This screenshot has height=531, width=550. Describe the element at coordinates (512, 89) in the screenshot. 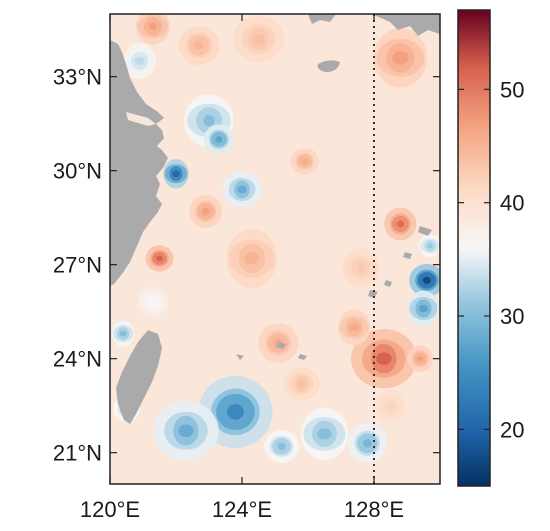

I see `colorbar-tick-label: 50` at that location.